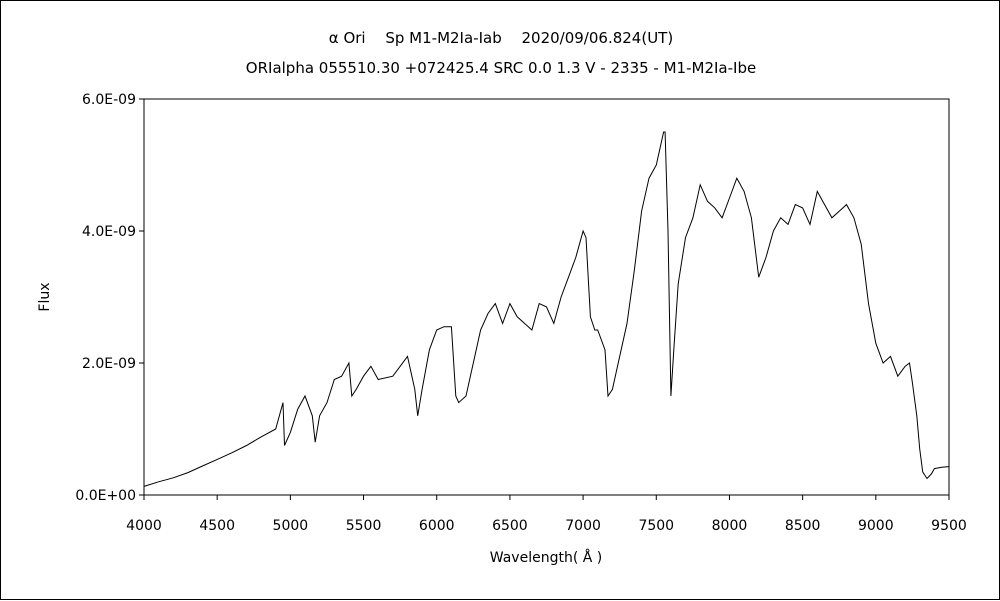 This screenshot has width=1000, height=601. Describe the element at coordinates (144, 526) in the screenshot. I see `x-tick-label: 4000` at that location.